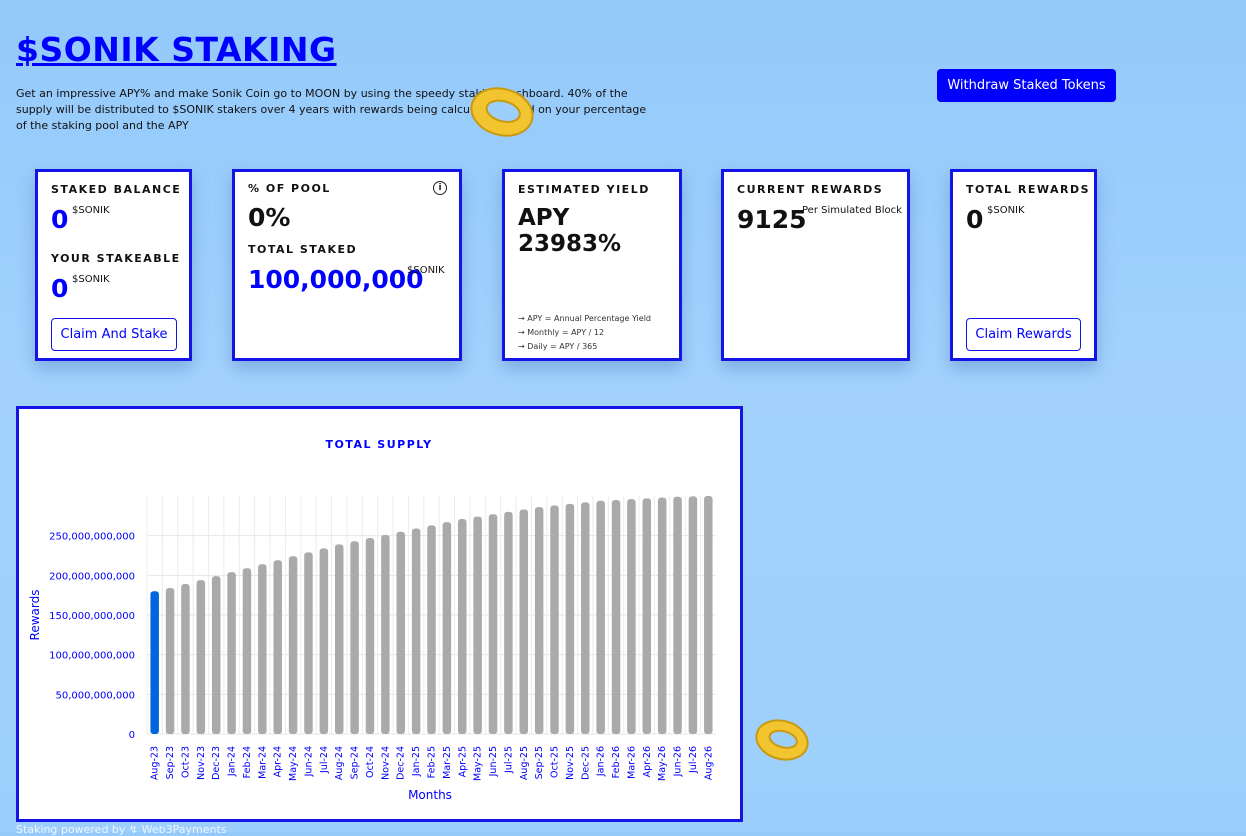  I want to click on x-tick-label: Sep-24, so click(355, 762).